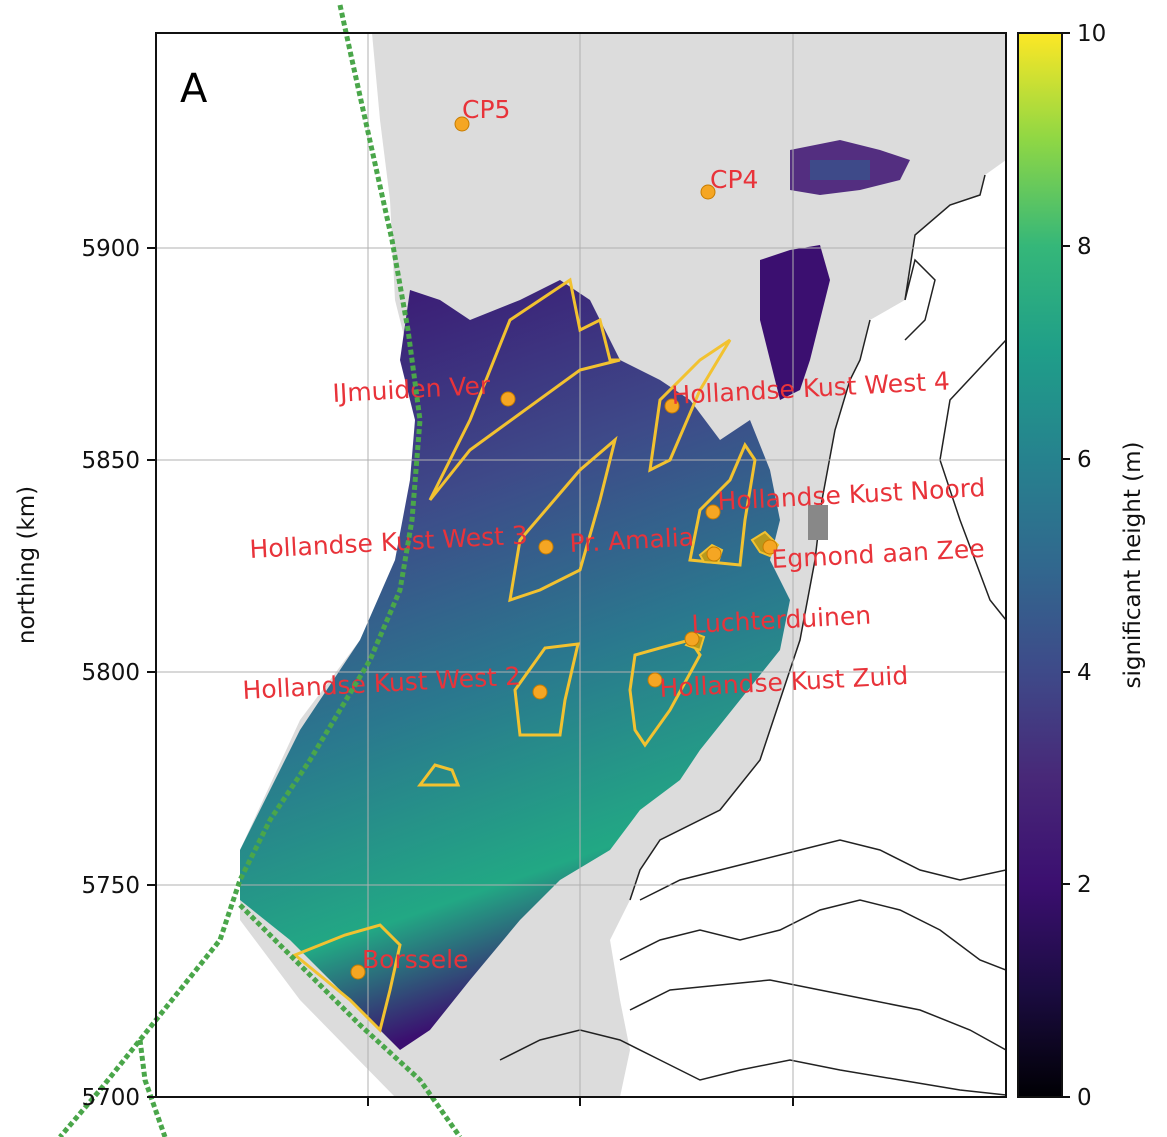 This screenshot has height=1137, width=1167. Describe the element at coordinates (722, 504) in the screenshot. I see `outline-noord` at that location.